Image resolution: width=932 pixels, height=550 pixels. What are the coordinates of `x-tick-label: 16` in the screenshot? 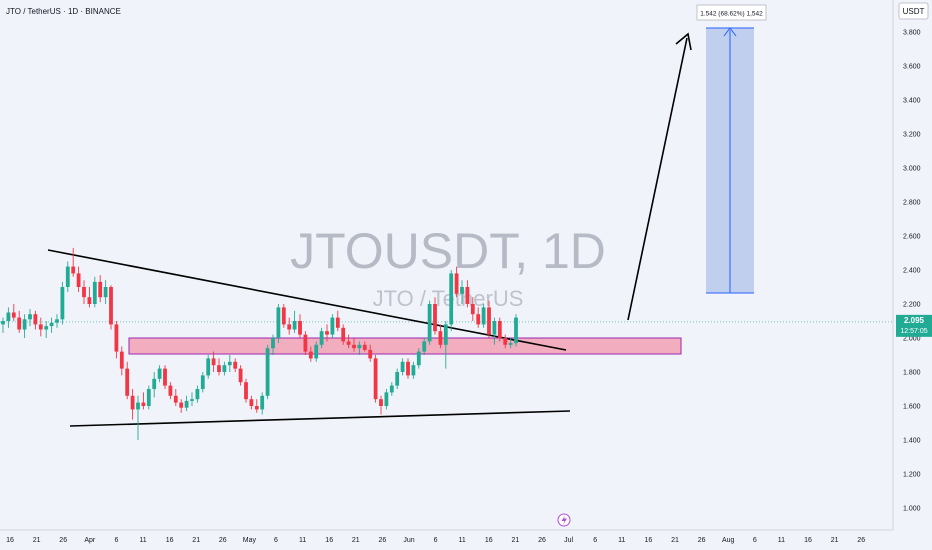 It's located at (10, 540).